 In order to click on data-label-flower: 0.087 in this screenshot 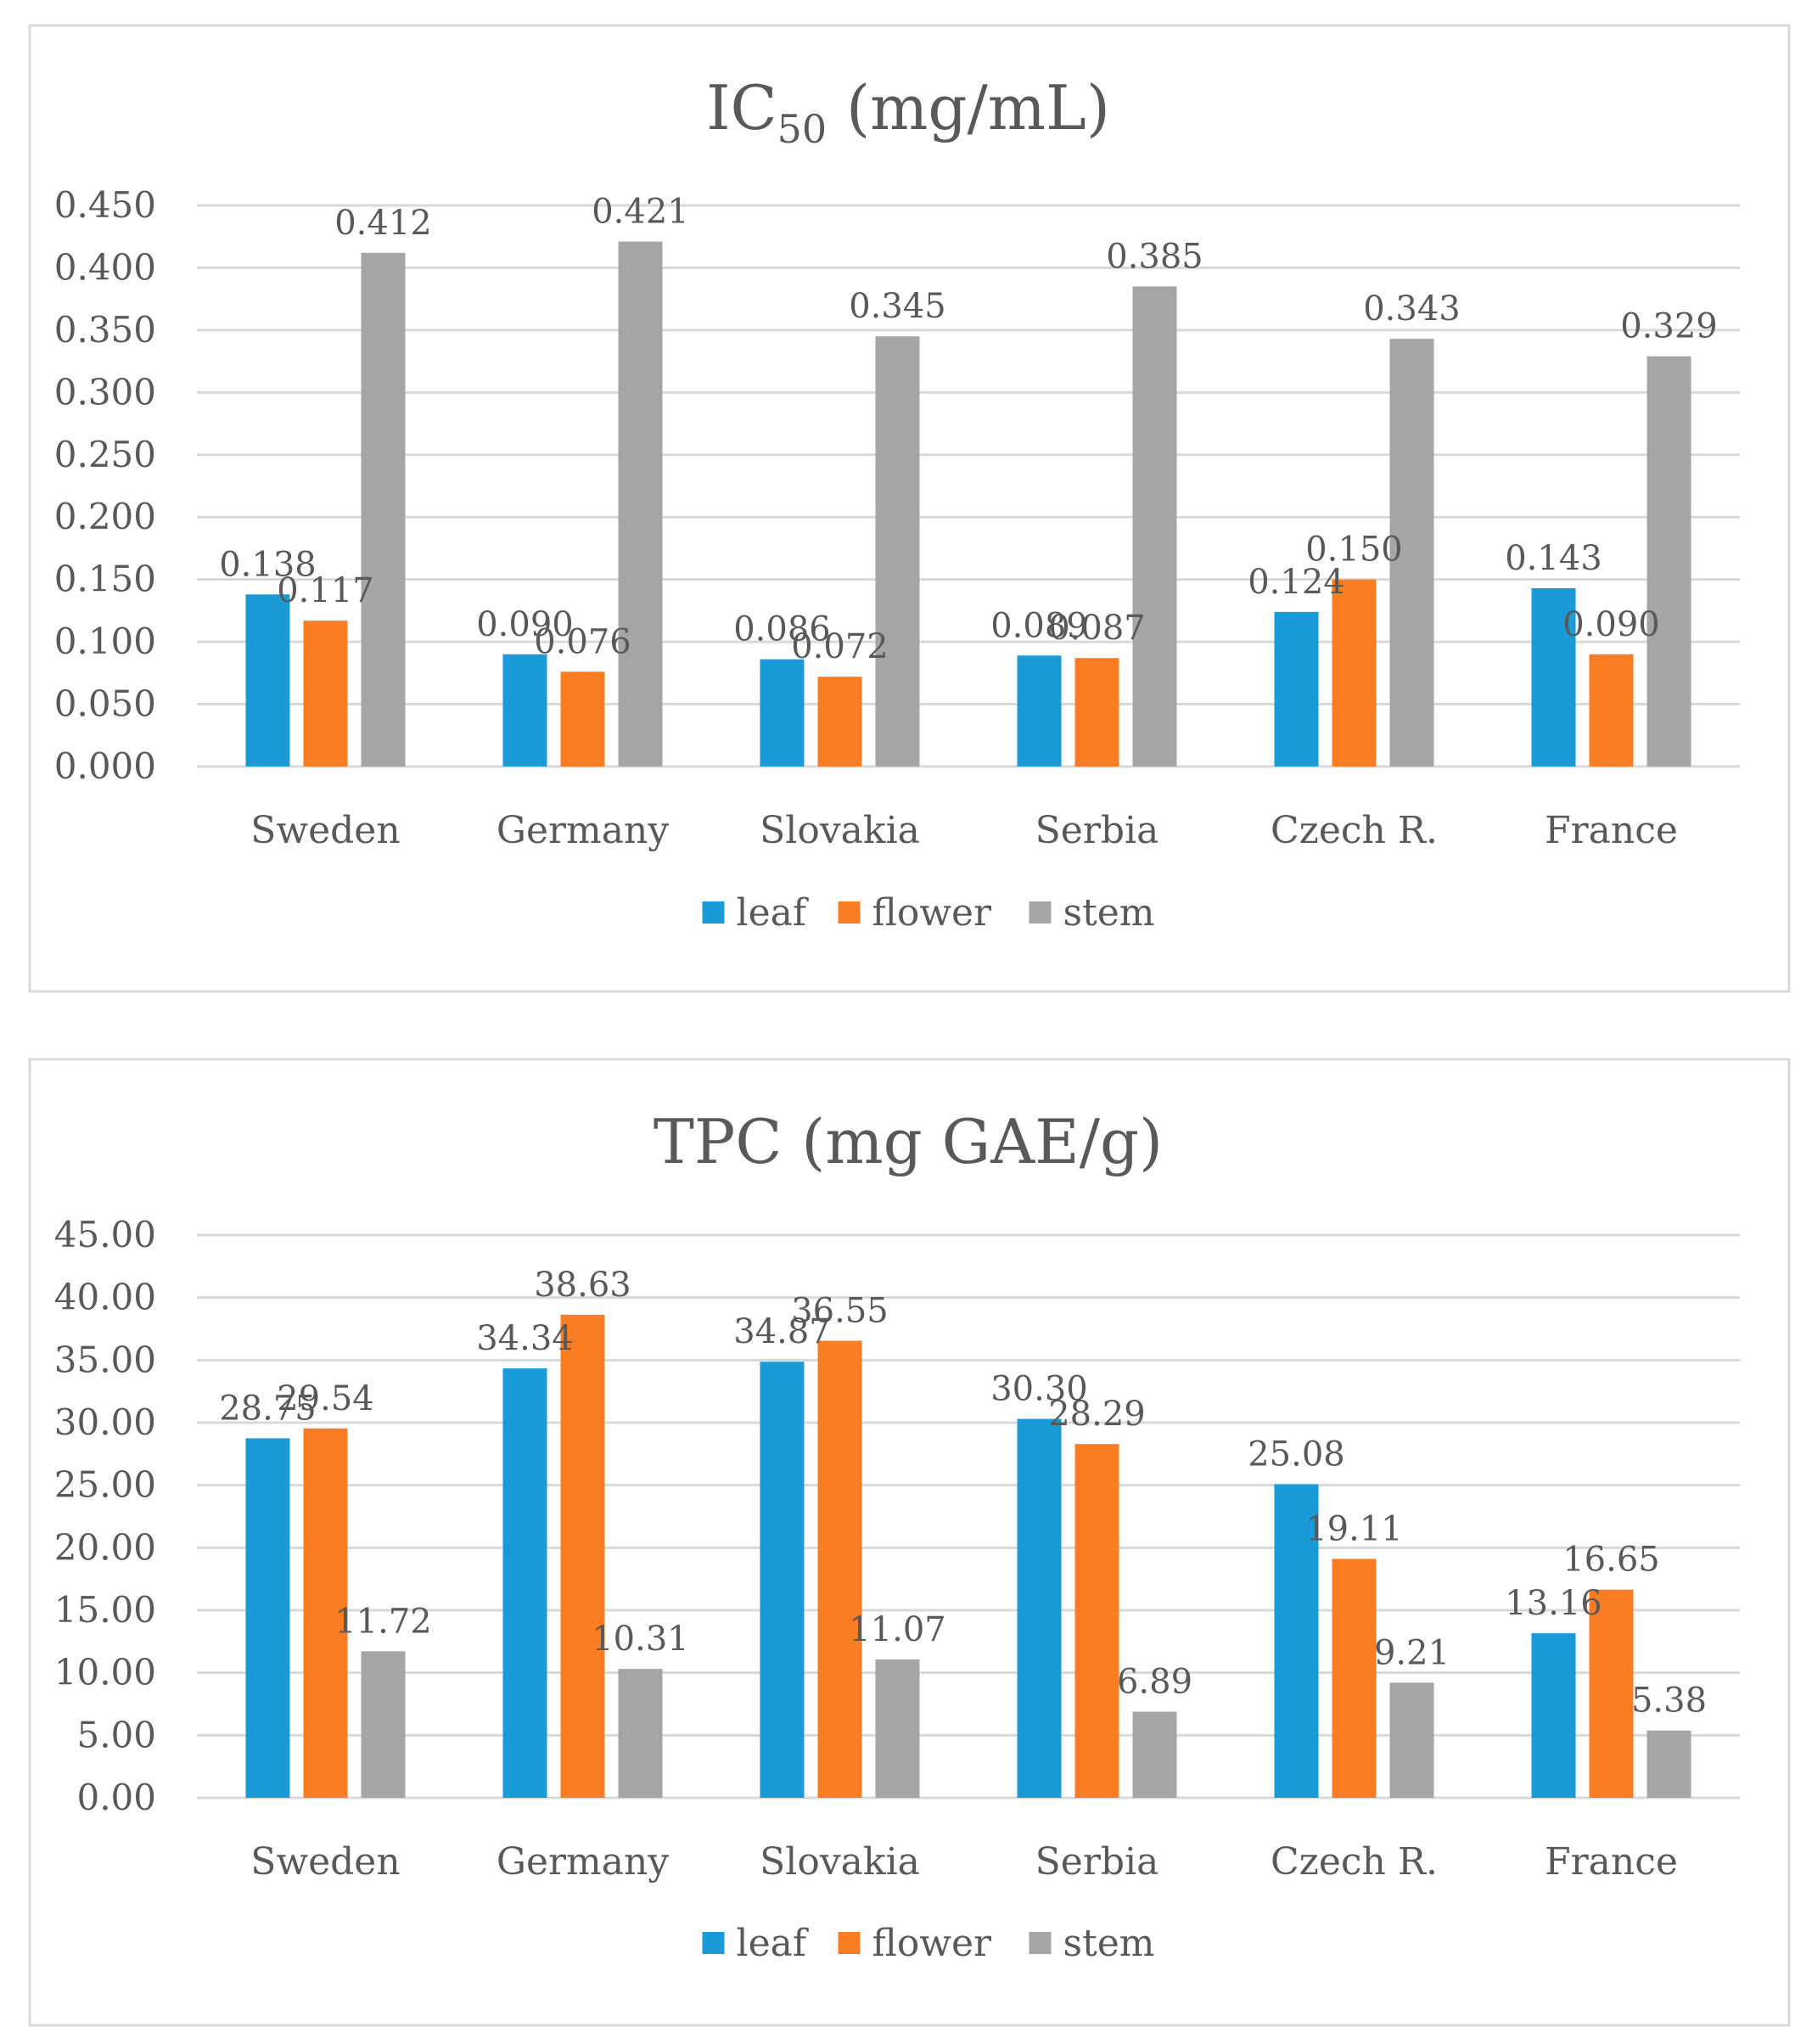, I will do `click(1097, 628)`.